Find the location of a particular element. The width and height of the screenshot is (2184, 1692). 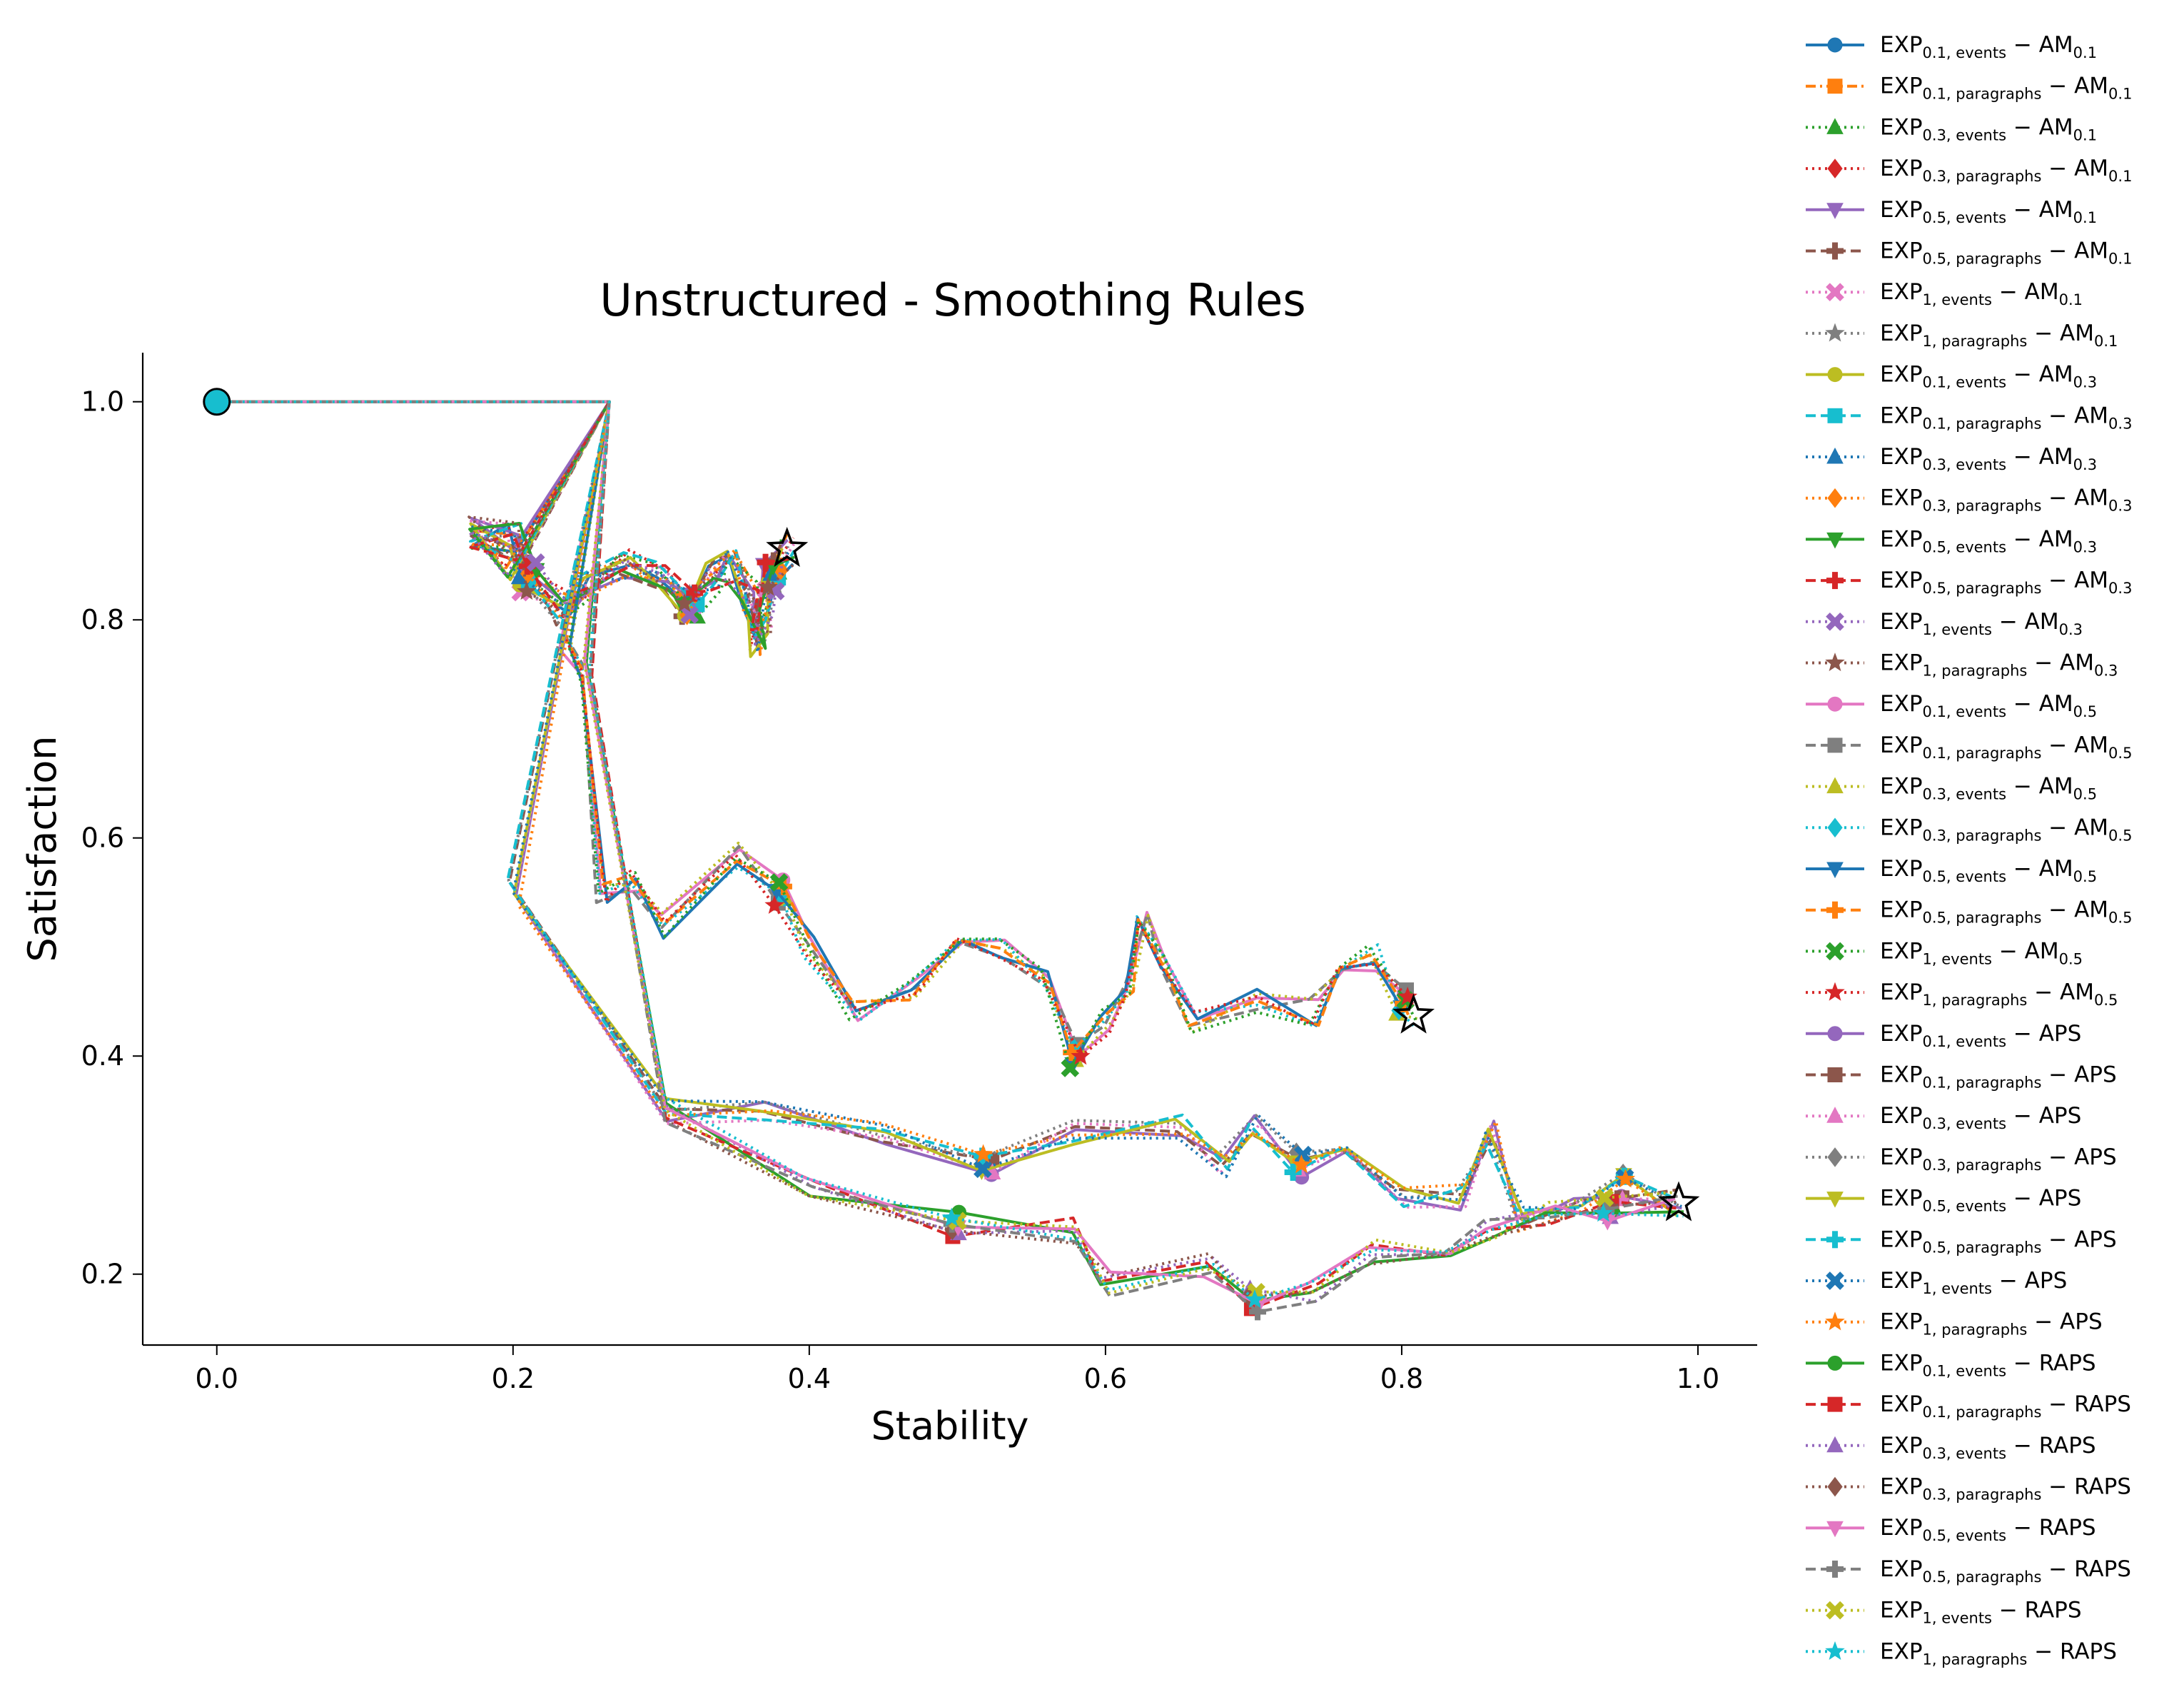

legend-item: EXP1, paragraphs − RAPS is located at coordinates (1961, 1653).